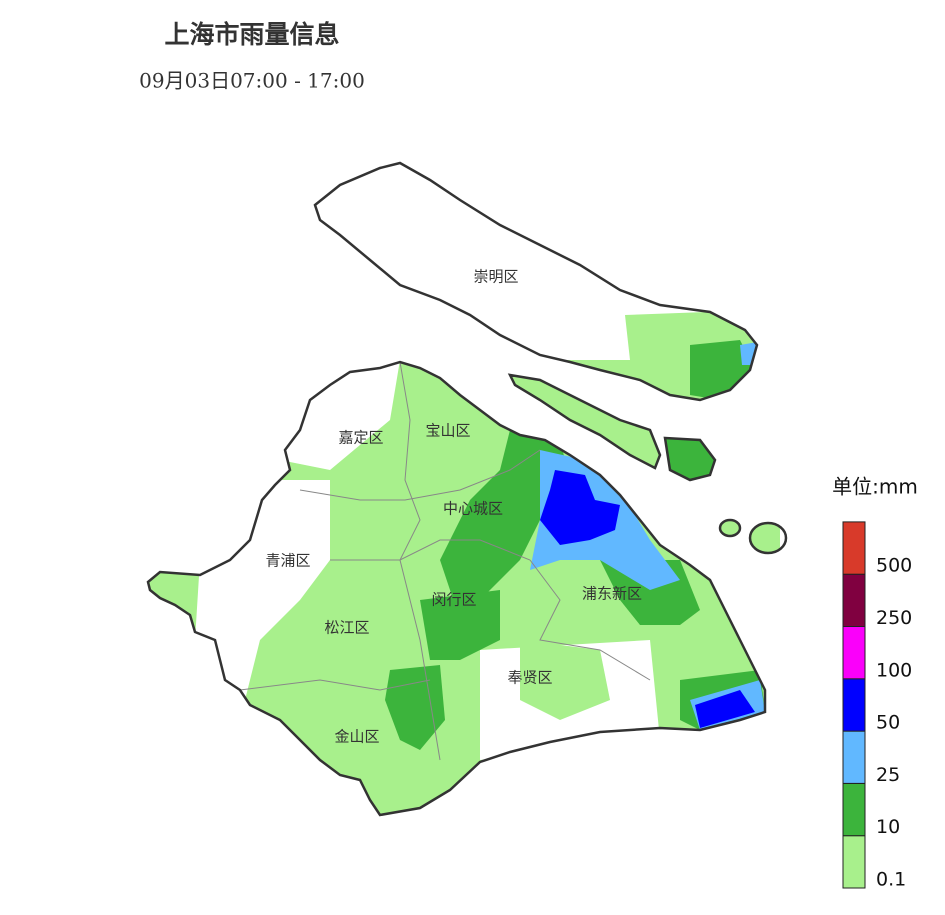 This screenshot has height=915, width=945. Describe the element at coordinates (251, 34) in the screenshot. I see `title: 上海市雨量信息` at that location.